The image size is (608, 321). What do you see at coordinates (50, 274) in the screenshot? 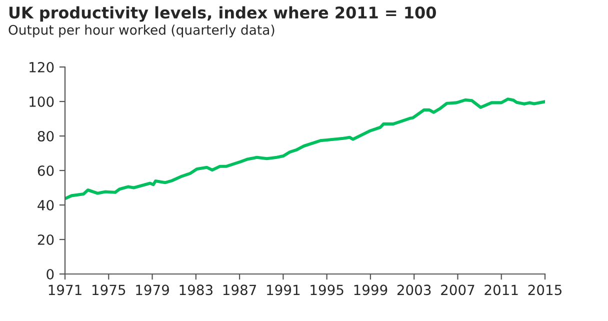
I see `y-tick-label: 0` at bounding box center [50, 274].